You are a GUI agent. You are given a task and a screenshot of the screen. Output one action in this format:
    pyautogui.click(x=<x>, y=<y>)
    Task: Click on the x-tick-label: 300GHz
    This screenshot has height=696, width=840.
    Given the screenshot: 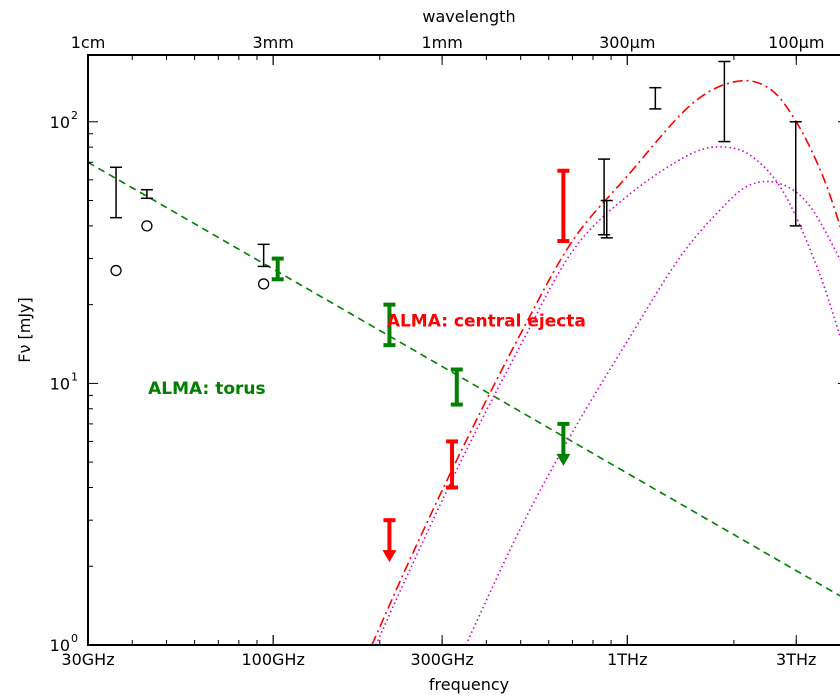 What is the action you would take?
    pyautogui.click(x=441, y=659)
    